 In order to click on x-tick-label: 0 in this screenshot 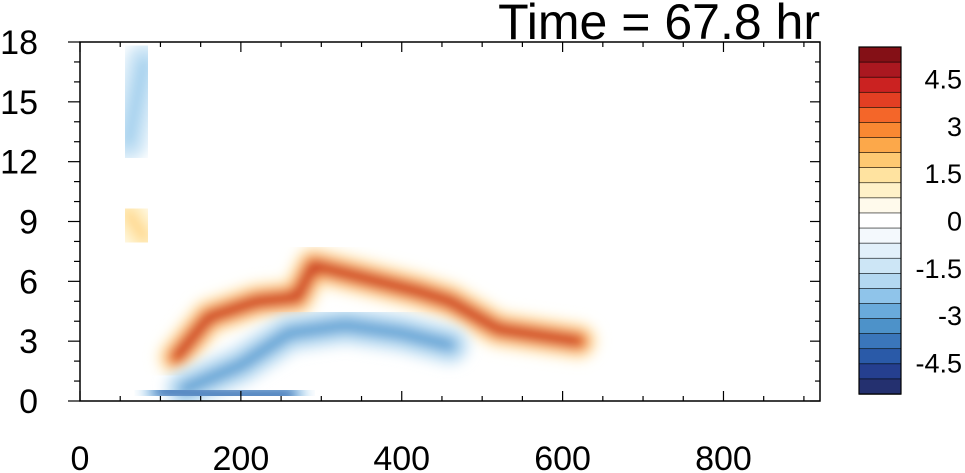, I will do `click(80, 456)`.